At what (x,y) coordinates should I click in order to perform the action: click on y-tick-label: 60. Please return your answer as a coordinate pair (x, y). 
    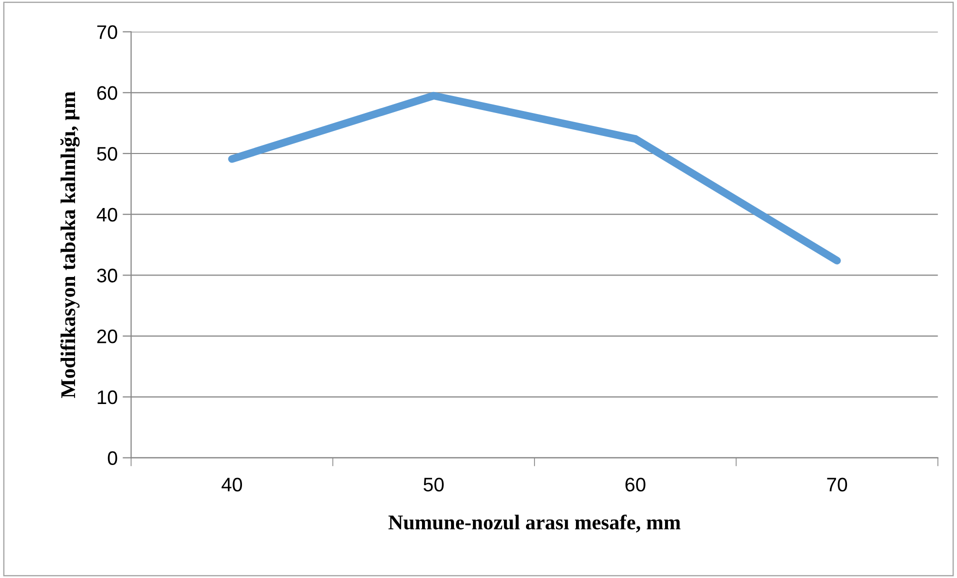
    Looking at the image, I should click on (107, 93).